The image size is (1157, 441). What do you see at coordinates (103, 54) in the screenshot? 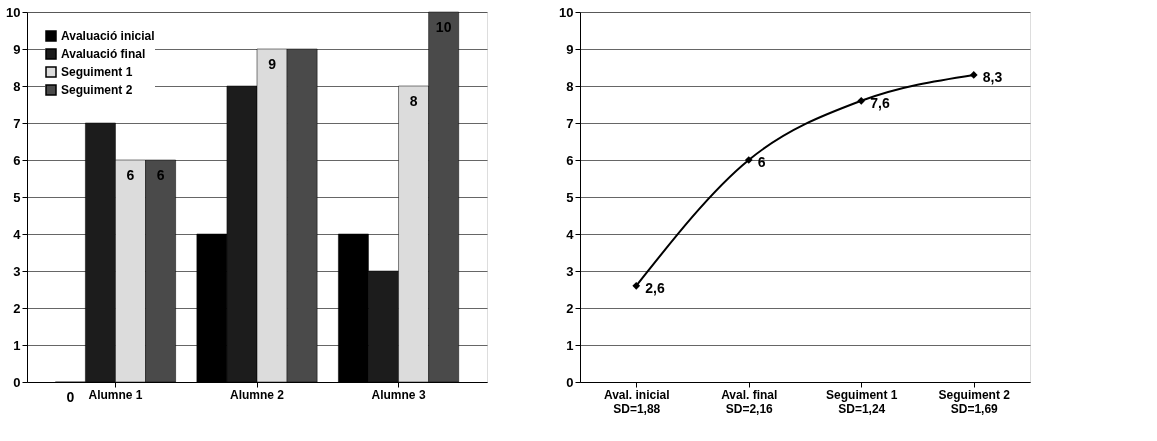
I see `legend-label: Avaluació final` at bounding box center [103, 54].